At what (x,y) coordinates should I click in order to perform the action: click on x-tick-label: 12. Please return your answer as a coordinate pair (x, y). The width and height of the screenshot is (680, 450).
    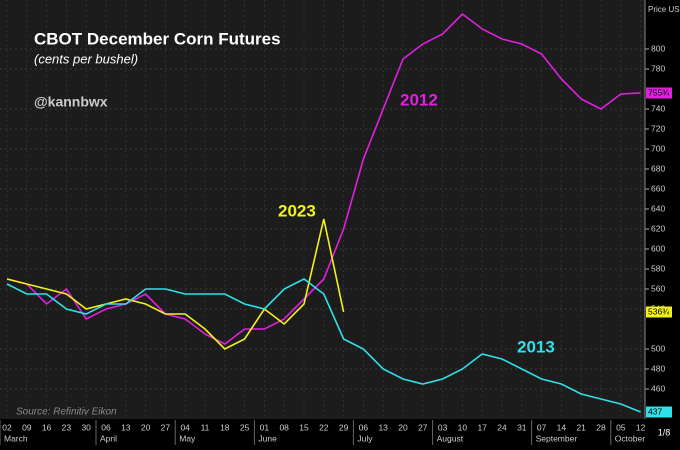
    Looking at the image, I should click on (641, 427).